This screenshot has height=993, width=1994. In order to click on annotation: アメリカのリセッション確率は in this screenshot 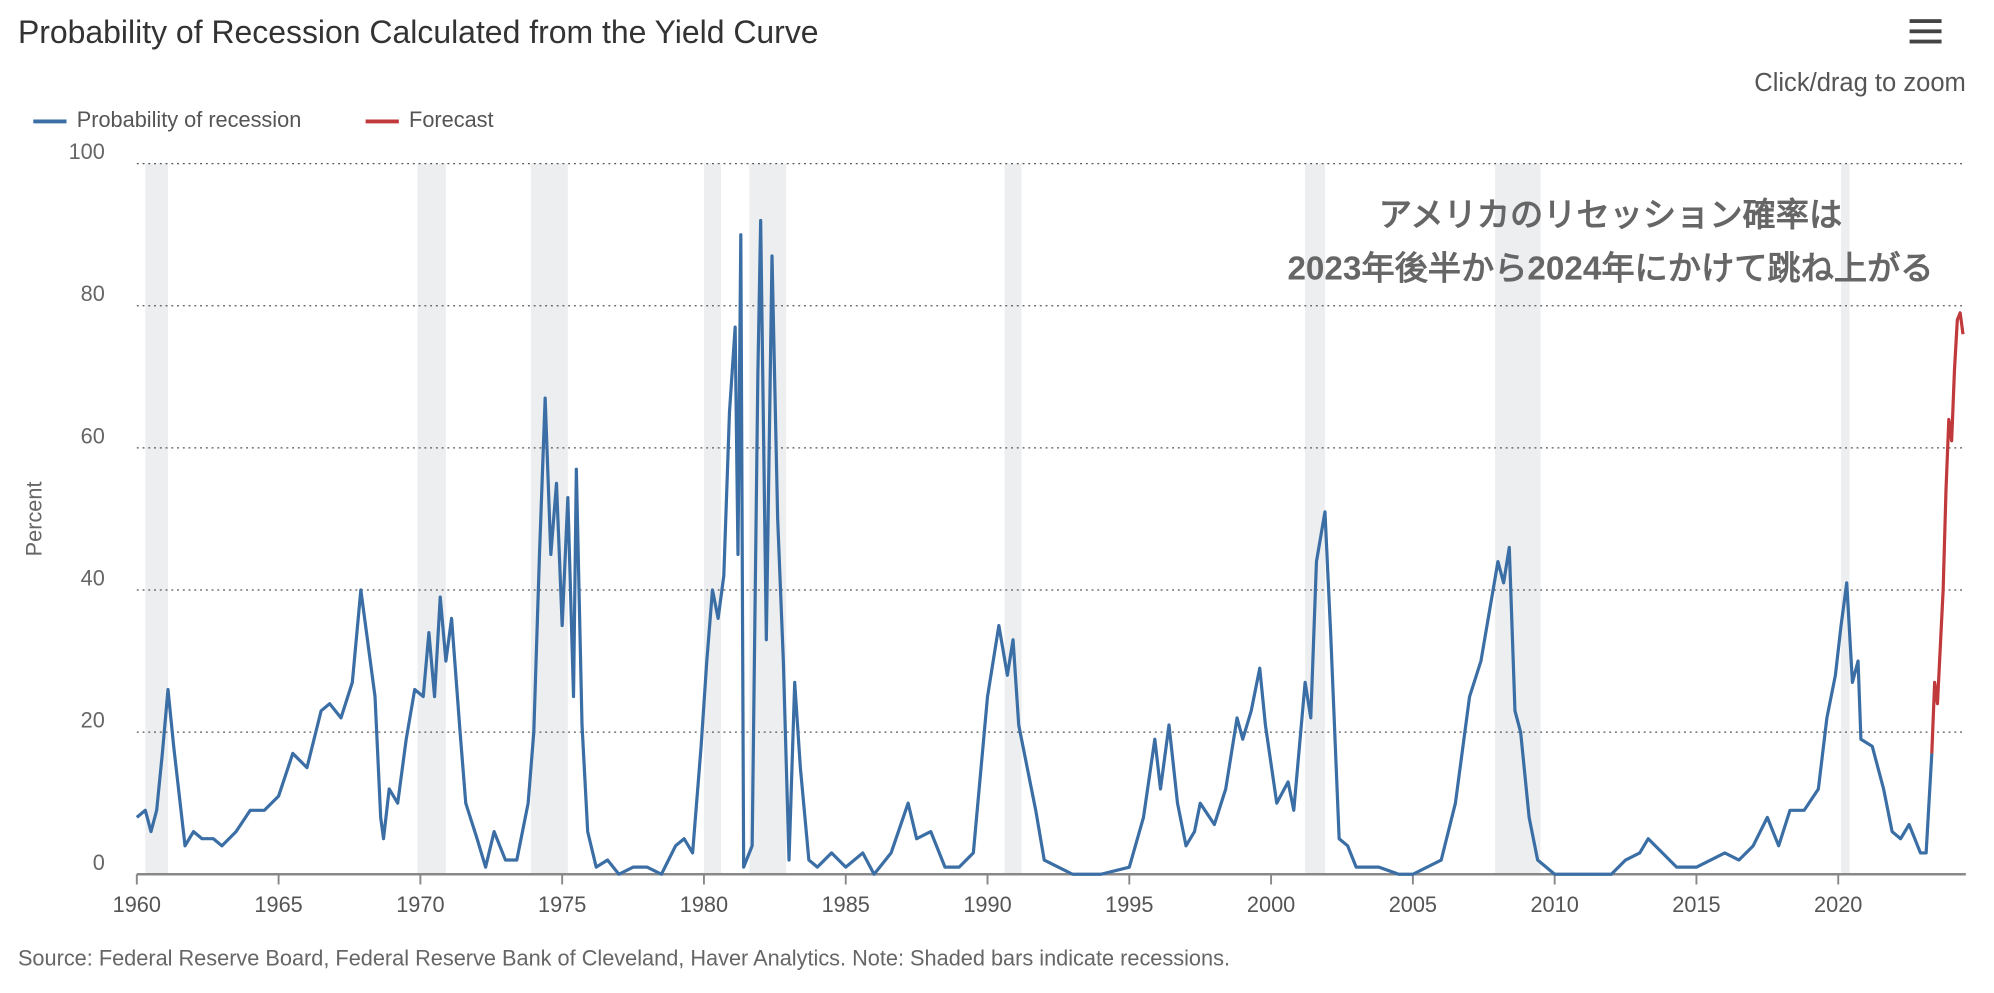, I will do `click(1610, 215)`.